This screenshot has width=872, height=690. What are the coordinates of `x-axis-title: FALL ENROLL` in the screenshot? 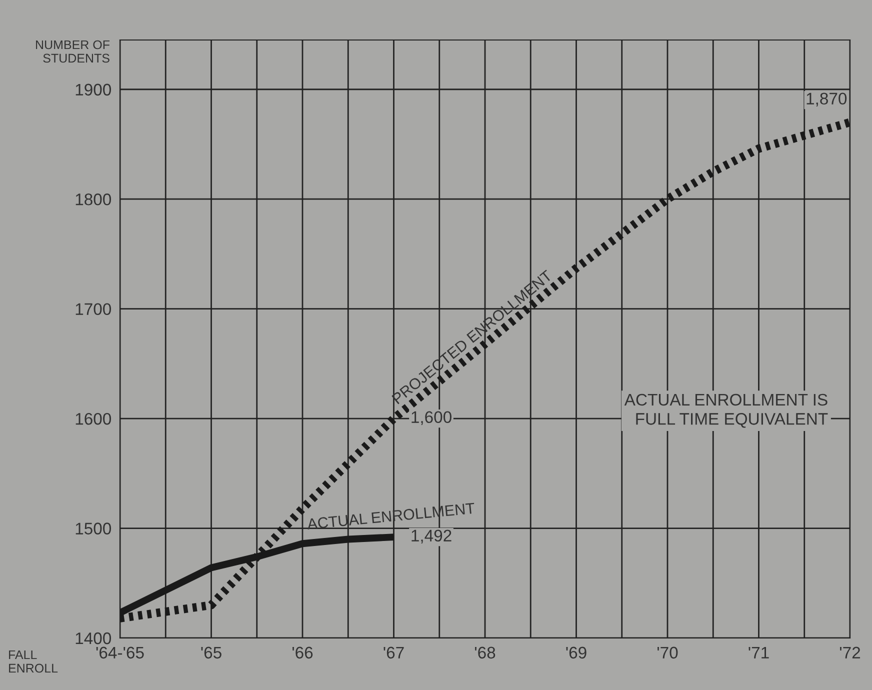 It's located at (33, 661).